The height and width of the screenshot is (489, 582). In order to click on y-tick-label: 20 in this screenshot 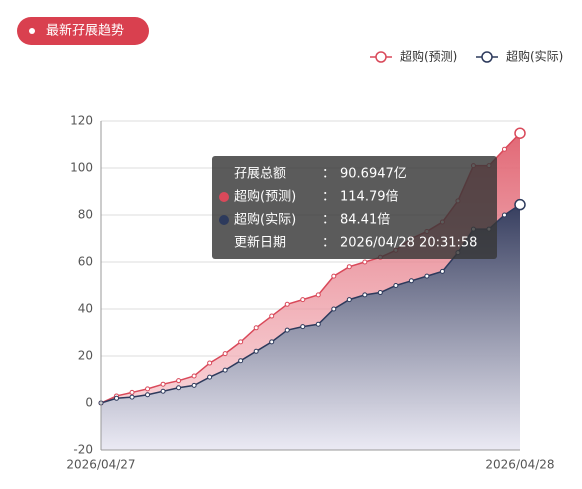, I will do `click(85, 356)`.